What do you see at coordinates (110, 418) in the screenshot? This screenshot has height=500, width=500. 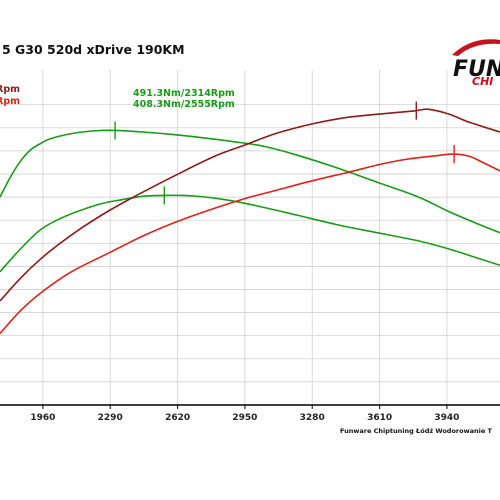 I see `x-tick-label: 2290` at bounding box center [110, 418].